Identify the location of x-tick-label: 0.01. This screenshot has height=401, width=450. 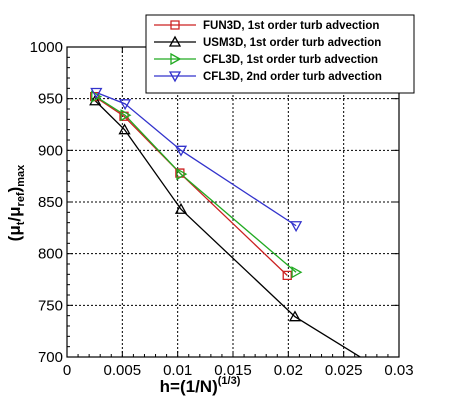
(177, 370).